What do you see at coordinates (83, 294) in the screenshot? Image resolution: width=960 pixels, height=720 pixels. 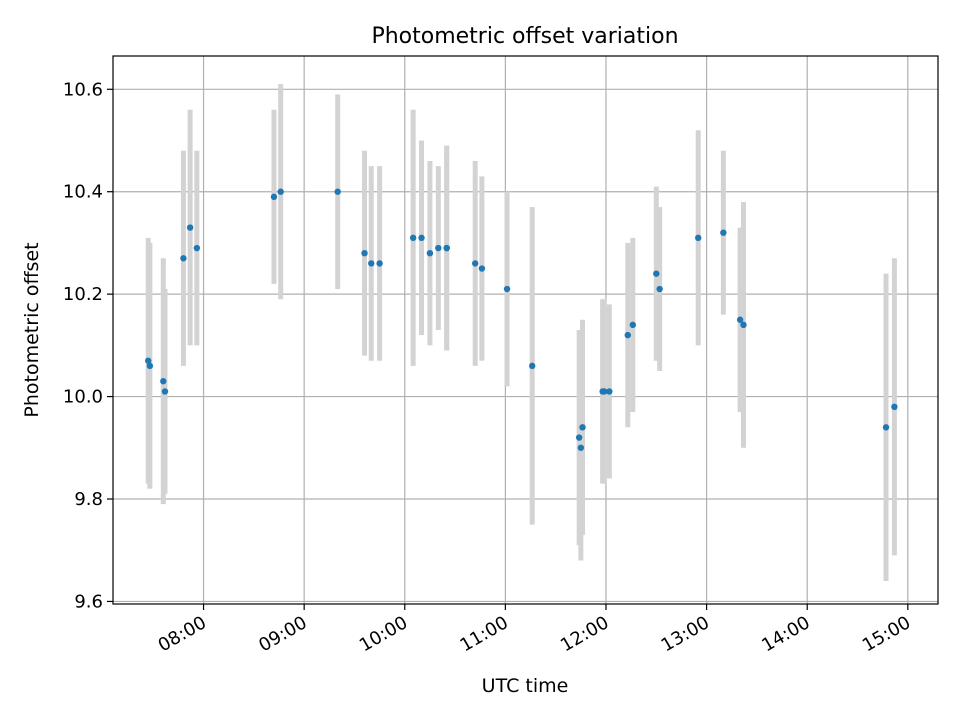 I see `y-tick-label: 10.2` at bounding box center [83, 294].